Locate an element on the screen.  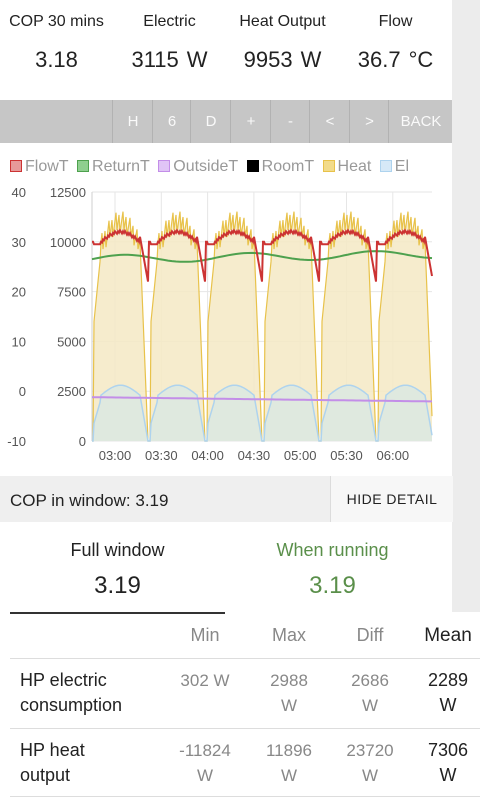
when-running-value: 3.19 is located at coordinates (332, 585).